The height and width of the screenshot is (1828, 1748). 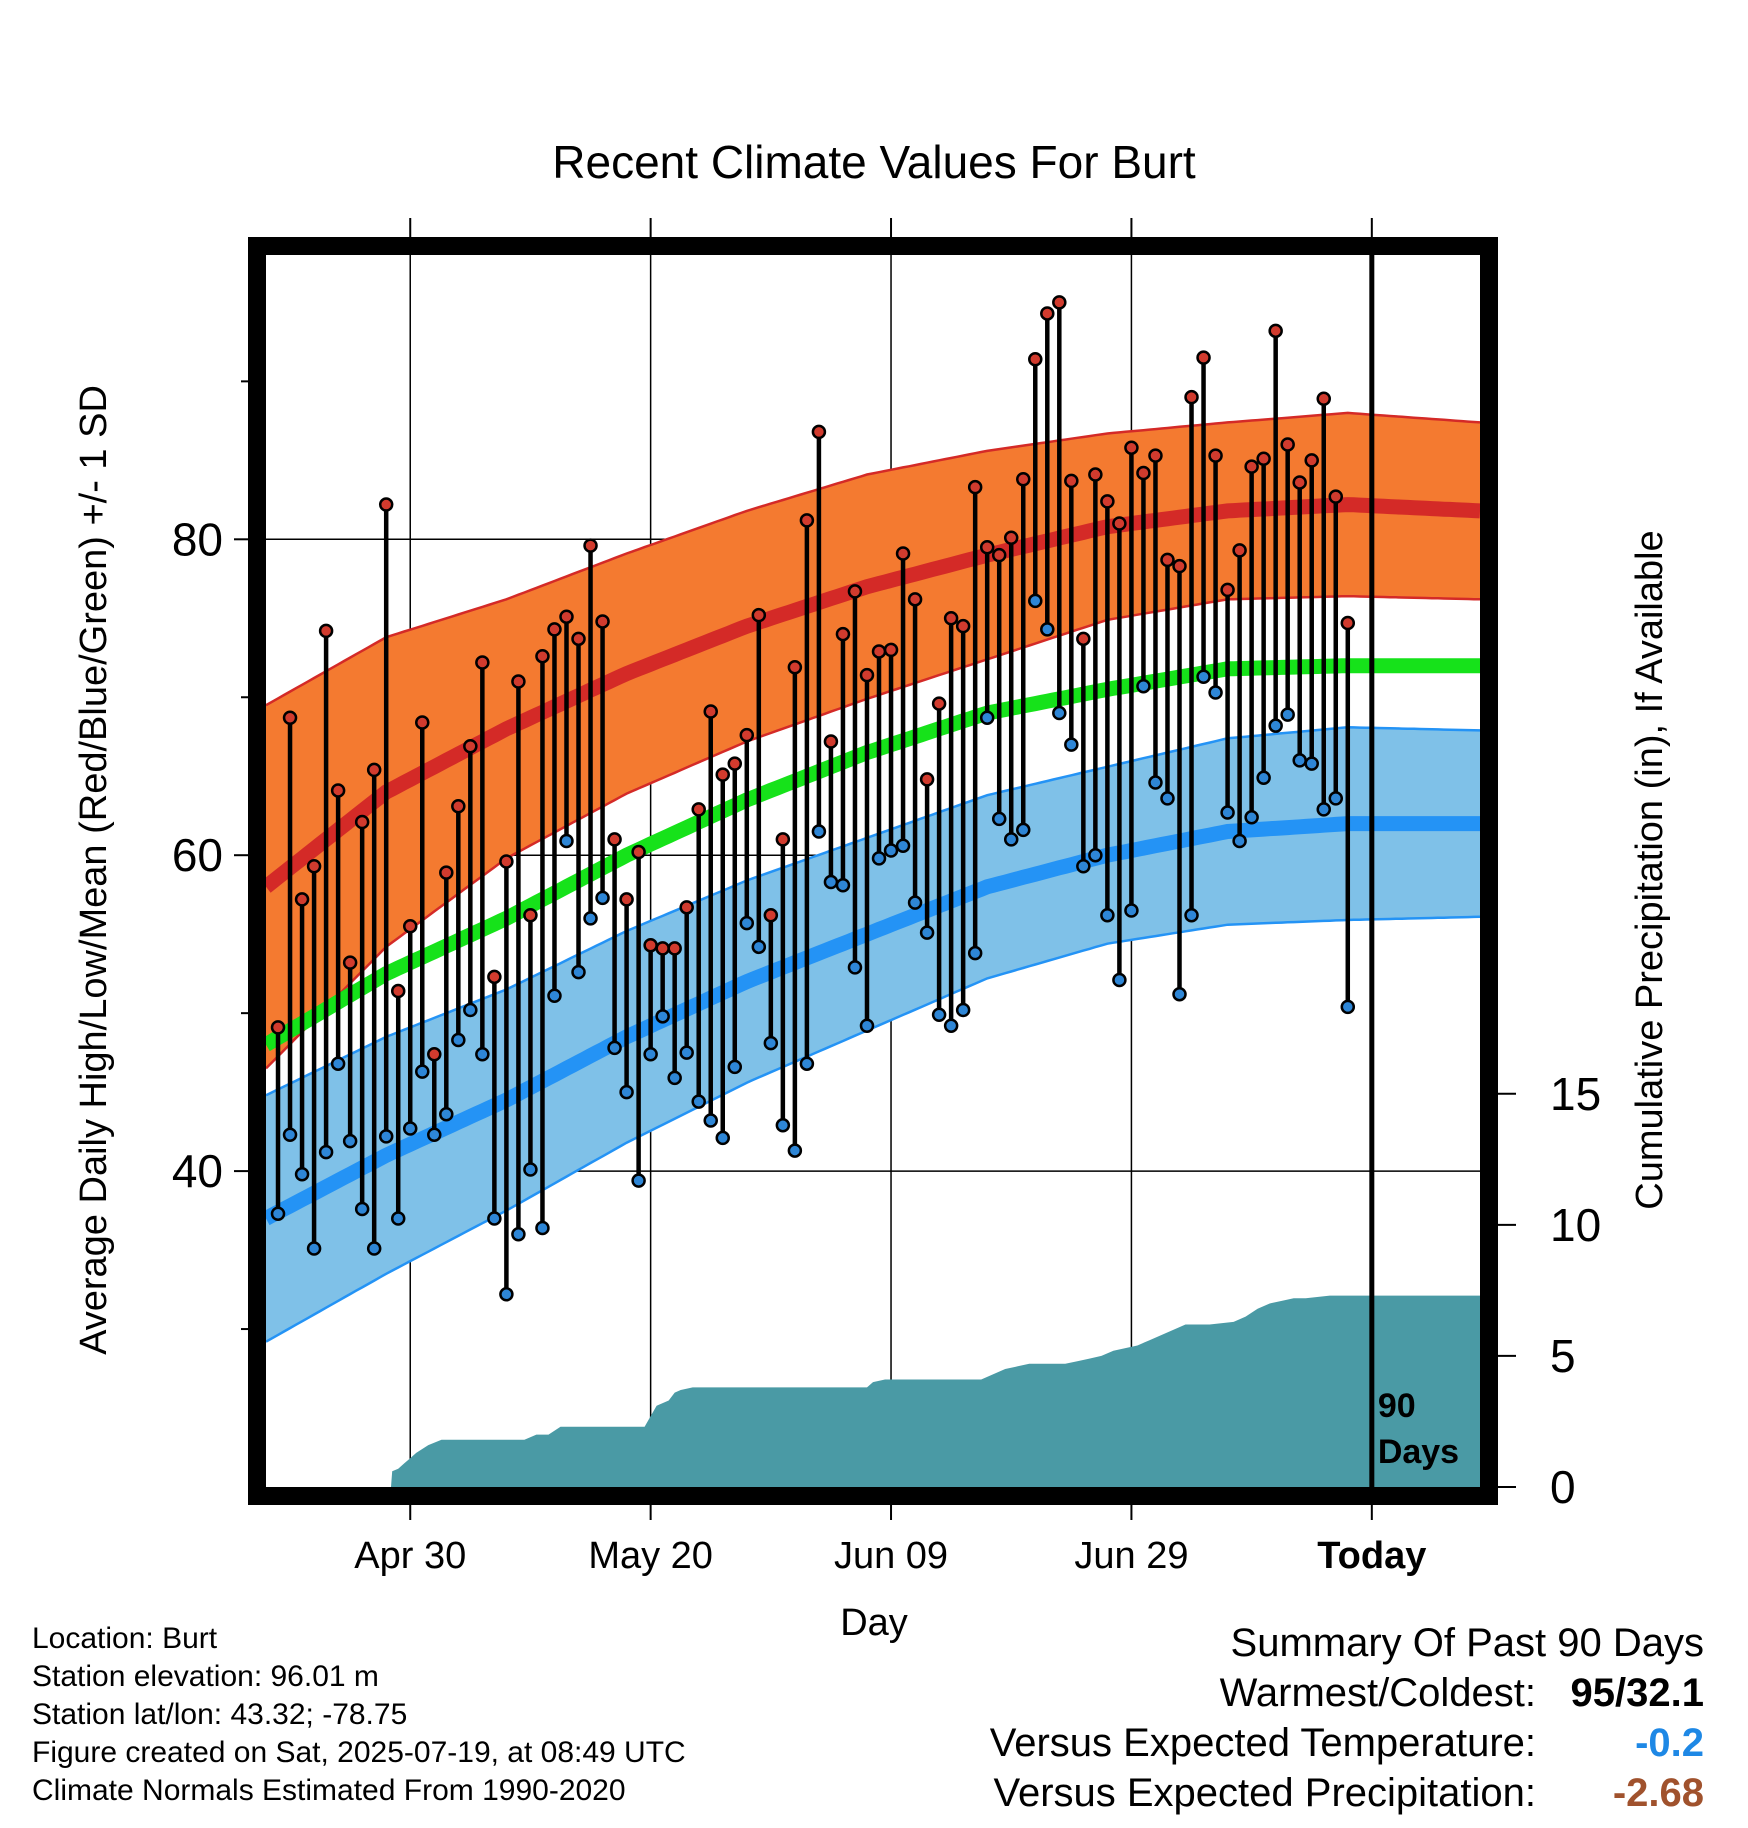 What do you see at coordinates (1397, 1406) in the screenshot?
I see `days-label-number: 90` at bounding box center [1397, 1406].